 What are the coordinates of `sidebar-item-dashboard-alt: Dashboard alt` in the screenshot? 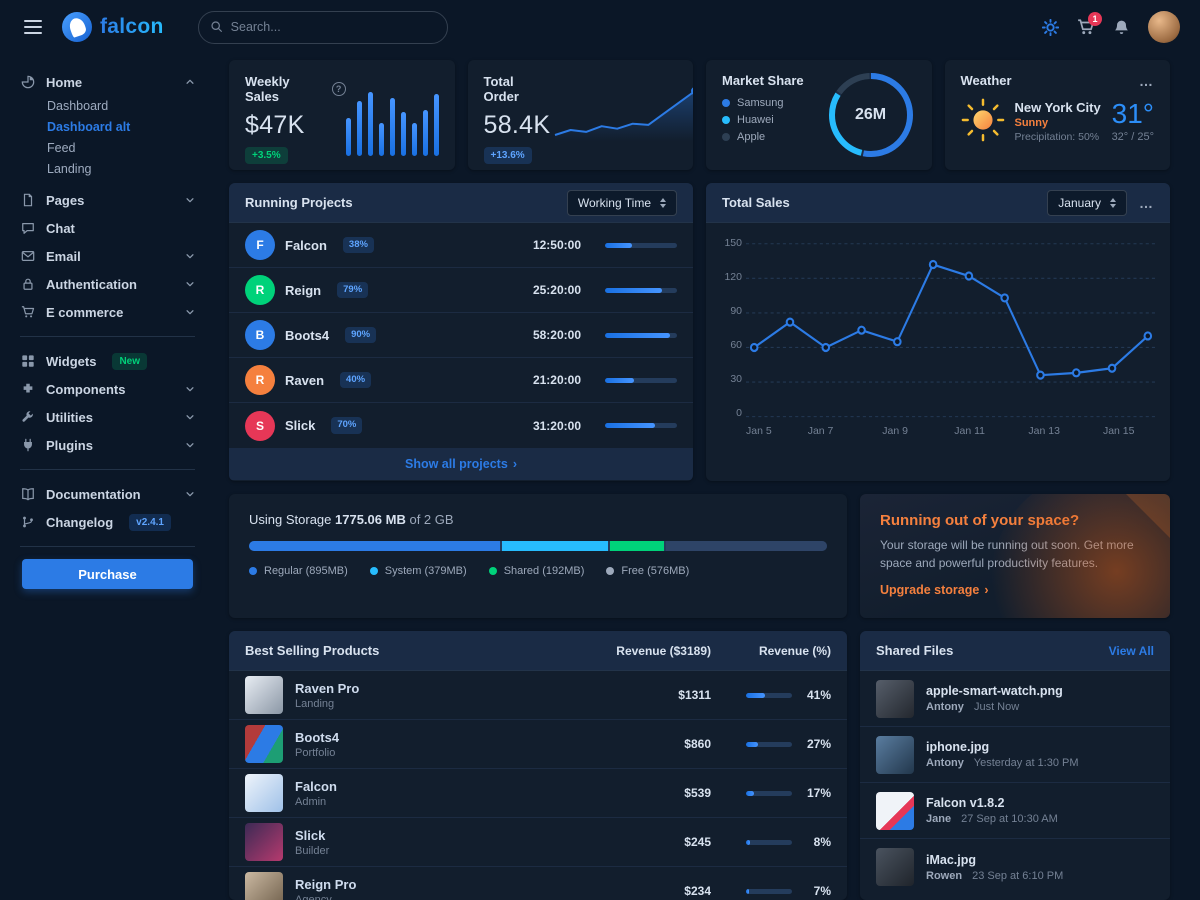 It's located at (89, 127).